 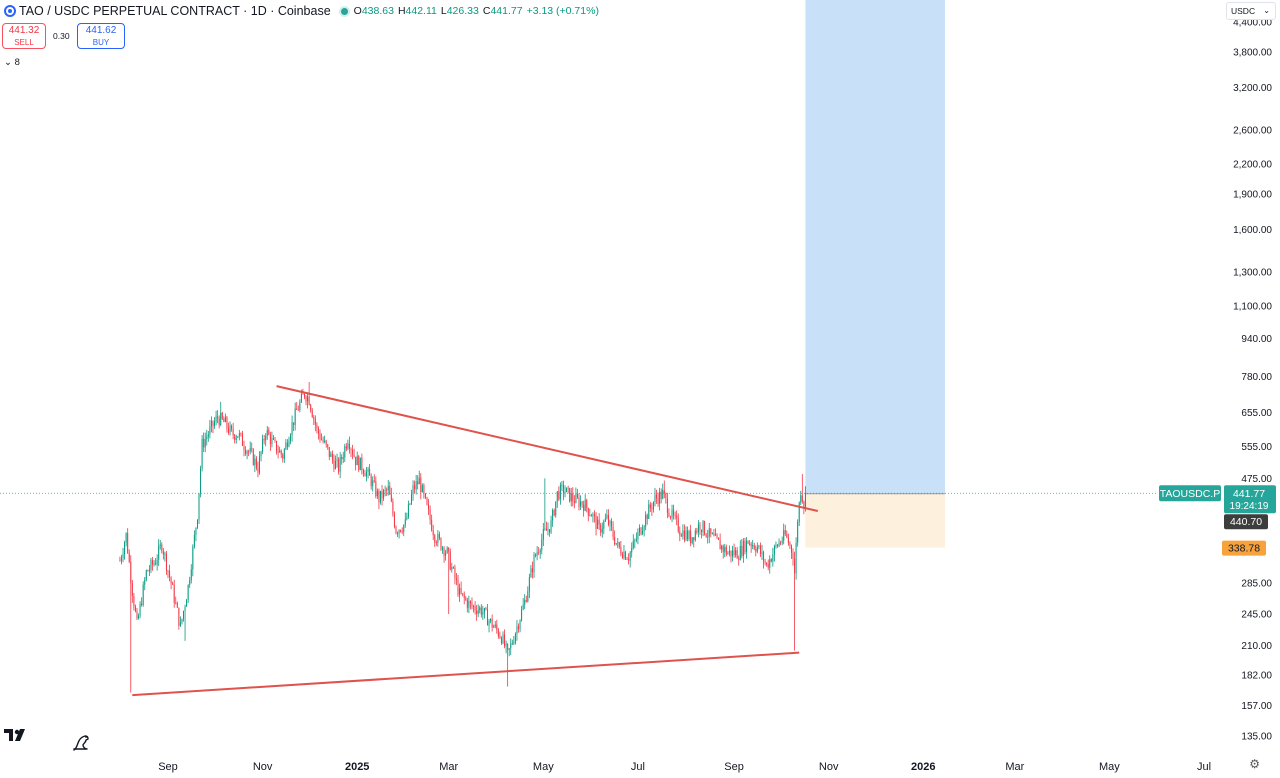 What do you see at coordinates (82, 742) in the screenshot?
I see `dino-icon` at bounding box center [82, 742].